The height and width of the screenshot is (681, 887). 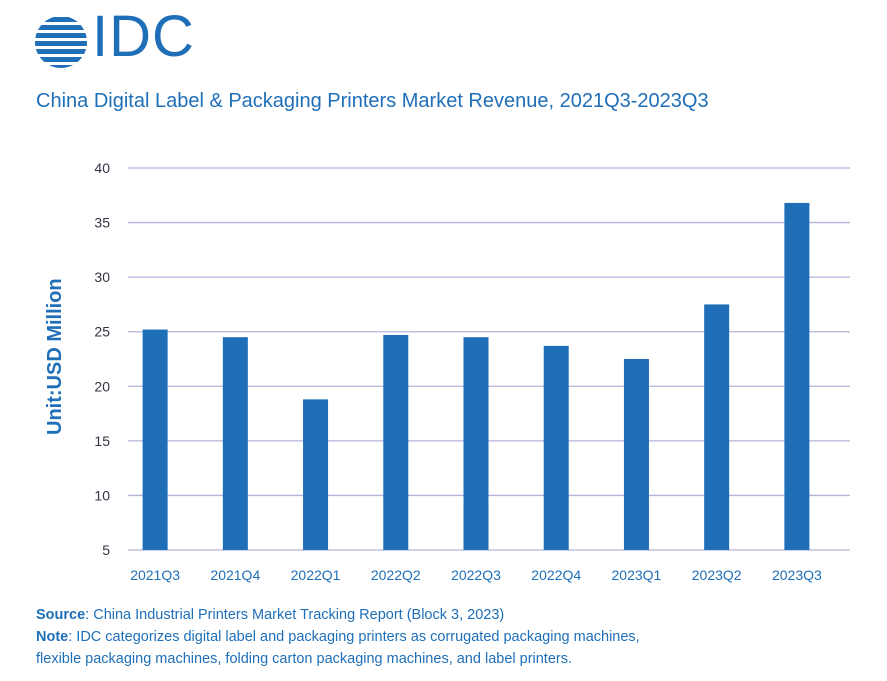 What do you see at coordinates (102, 386) in the screenshot?
I see `y-tick-label: 20` at bounding box center [102, 386].